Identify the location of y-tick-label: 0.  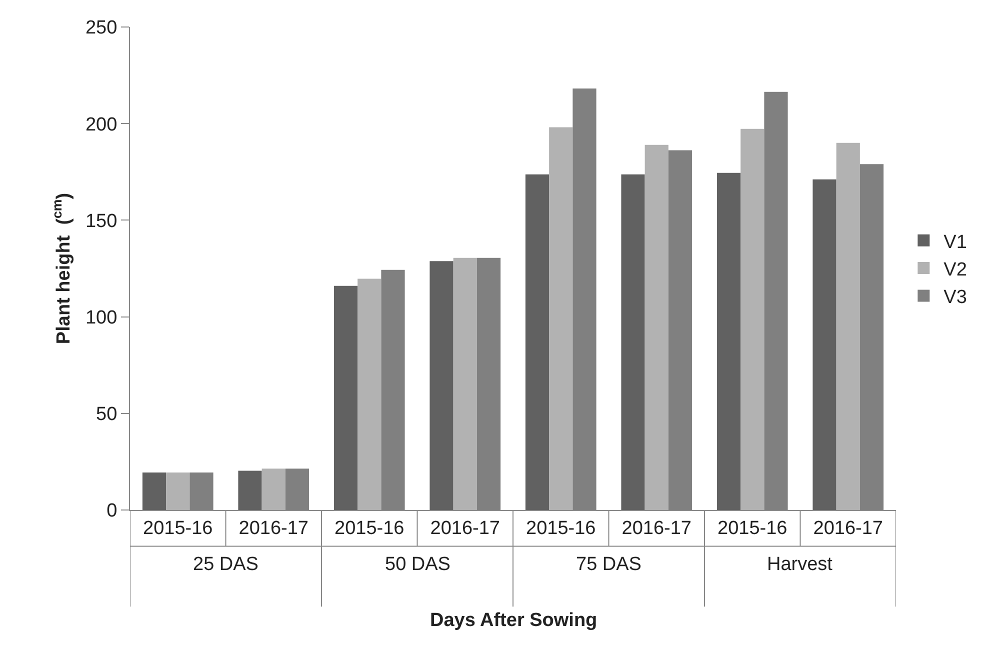
(112, 511).